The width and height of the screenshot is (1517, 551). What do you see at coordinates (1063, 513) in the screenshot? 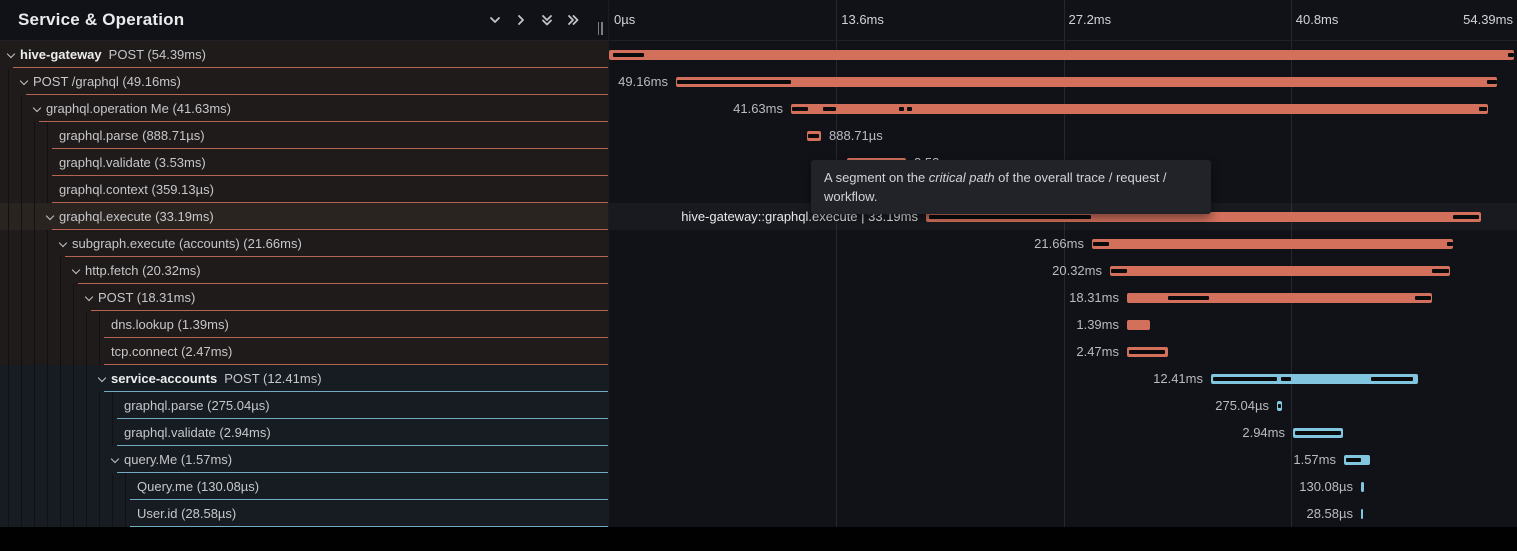
I see `waterfall-row: 28.58µs` at bounding box center [1063, 513].